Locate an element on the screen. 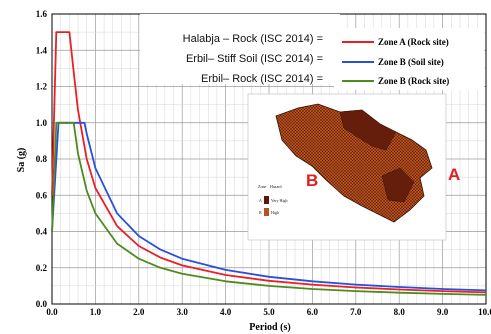  legend-background is located at coordinates (409, 59).